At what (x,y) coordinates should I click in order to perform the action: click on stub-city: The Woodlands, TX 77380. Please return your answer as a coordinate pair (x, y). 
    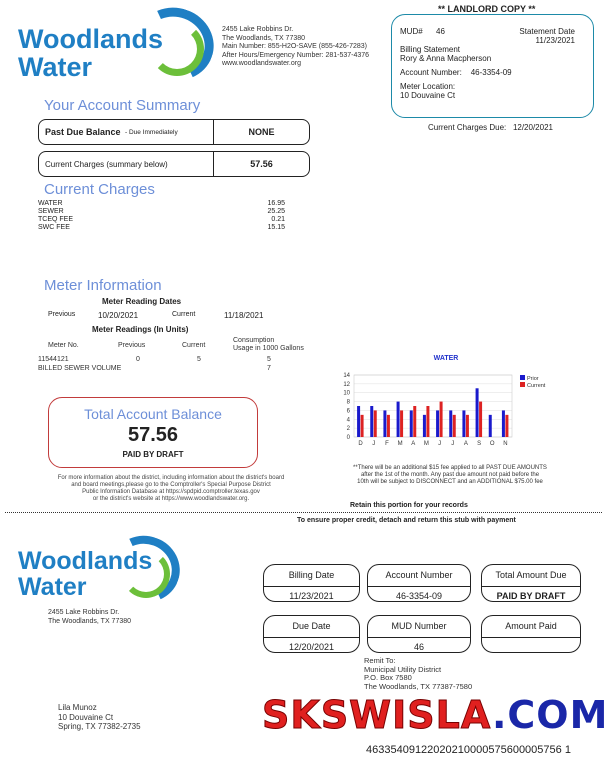
    Looking at the image, I should click on (90, 621).